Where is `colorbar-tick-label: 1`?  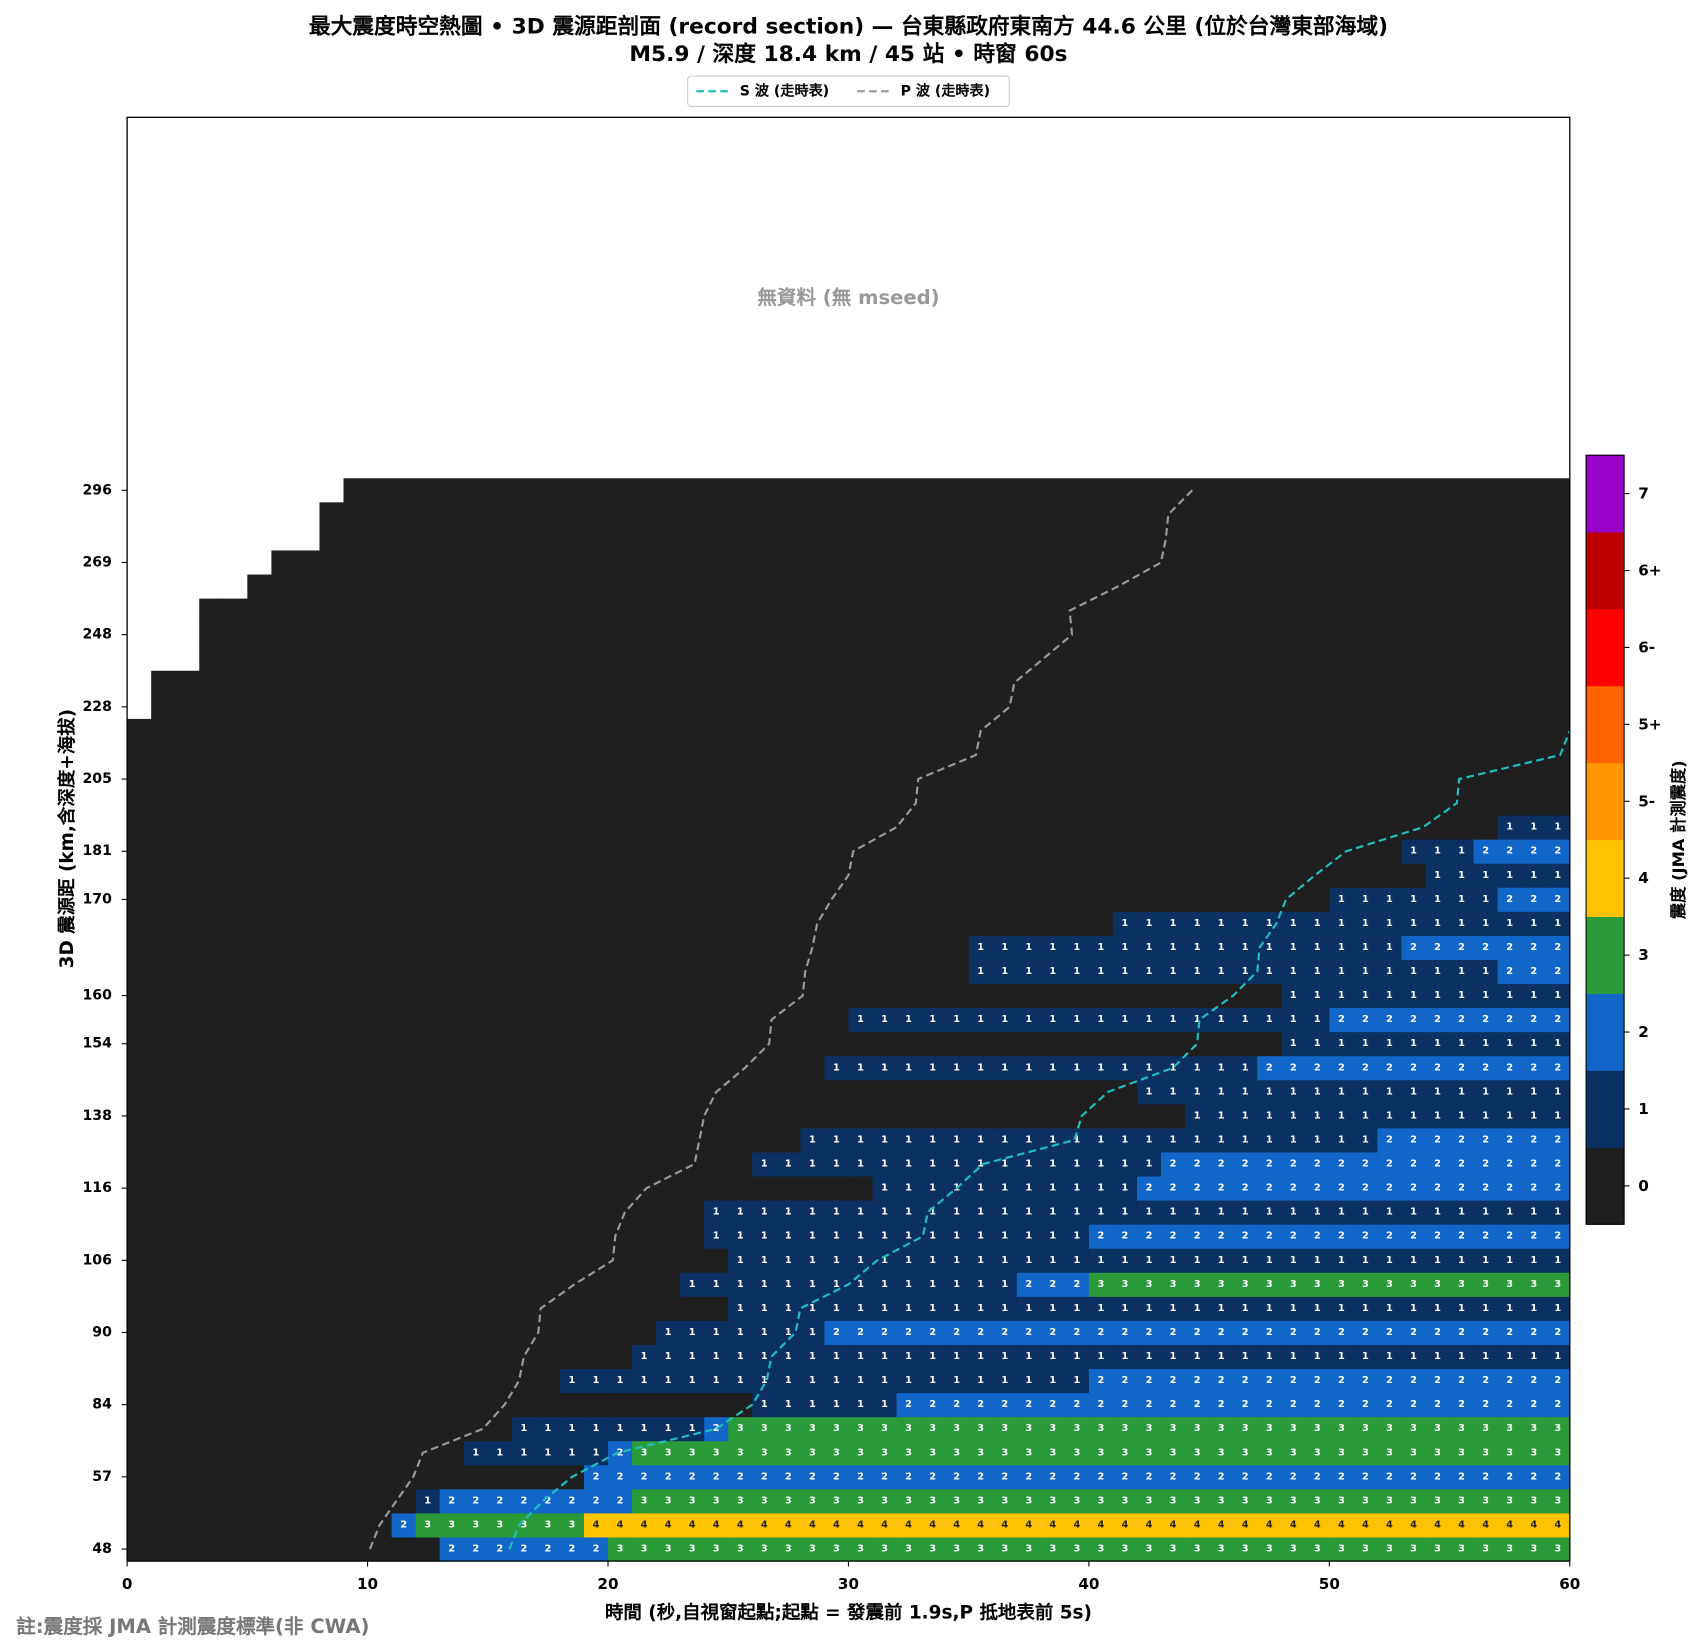 colorbar-tick-label: 1 is located at coordinates (1643, 1109).